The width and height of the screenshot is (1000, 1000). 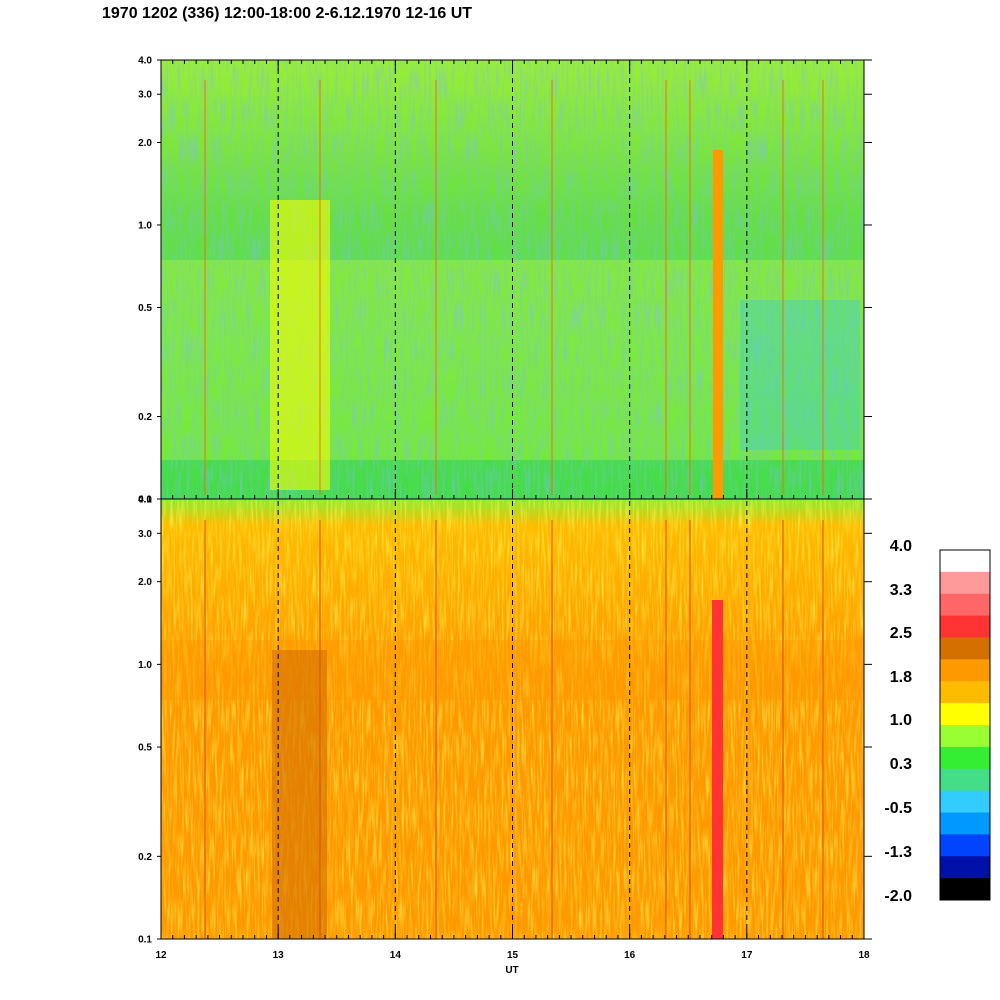 I want to click on colorbar: 4.0 3.3 2.5 1.8 1.0 0.3 -0.5 -1.3 -2.0, so click(x=937, y=721).